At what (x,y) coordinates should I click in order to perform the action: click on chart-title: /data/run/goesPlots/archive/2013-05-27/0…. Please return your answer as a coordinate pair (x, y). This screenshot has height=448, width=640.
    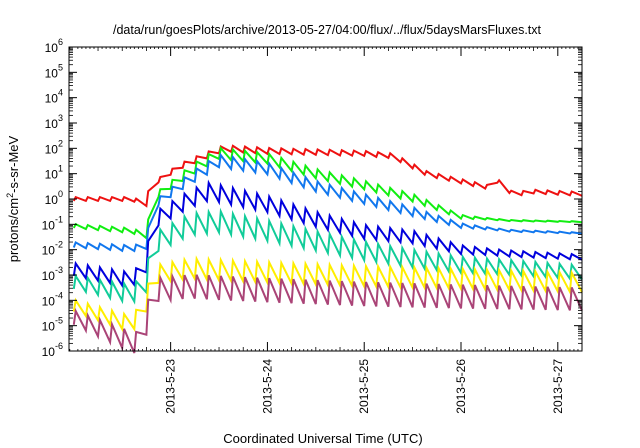
    Looking at the image, I should click on (327, 30).